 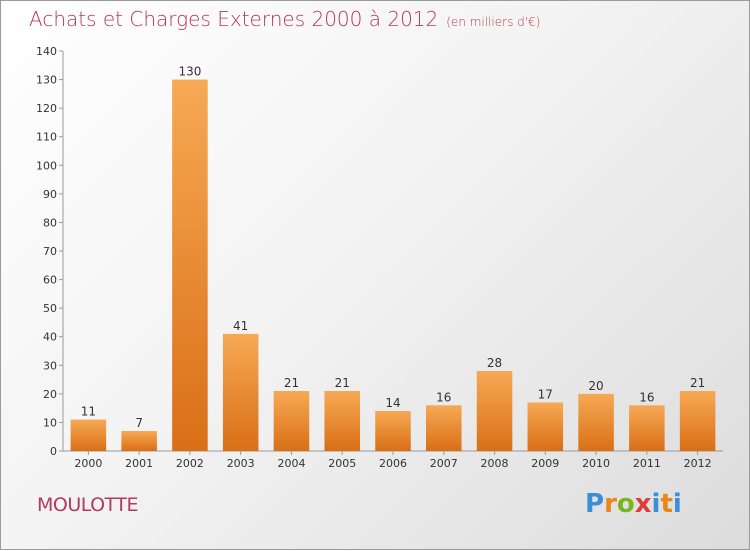 I want to click on bar-2011, so click(x=647, y=428).